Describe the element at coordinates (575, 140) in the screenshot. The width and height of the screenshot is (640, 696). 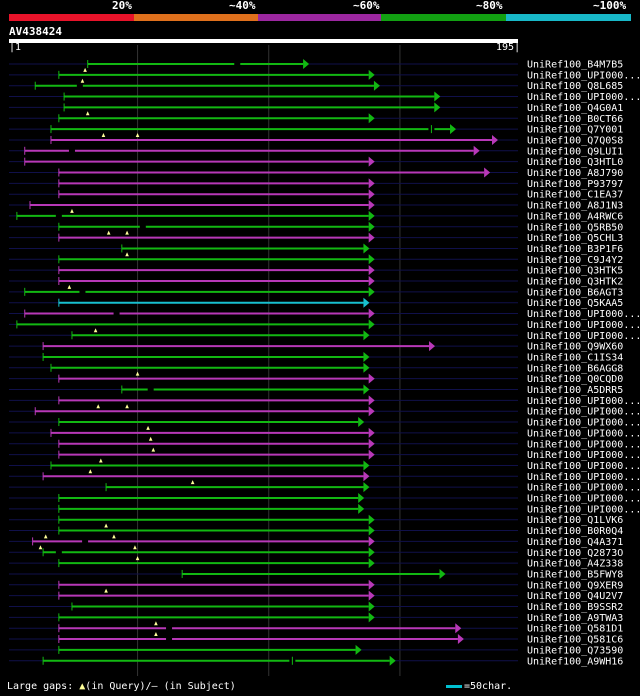
I see `hit-label: UniRef100_Q7Q0S8` at that location.